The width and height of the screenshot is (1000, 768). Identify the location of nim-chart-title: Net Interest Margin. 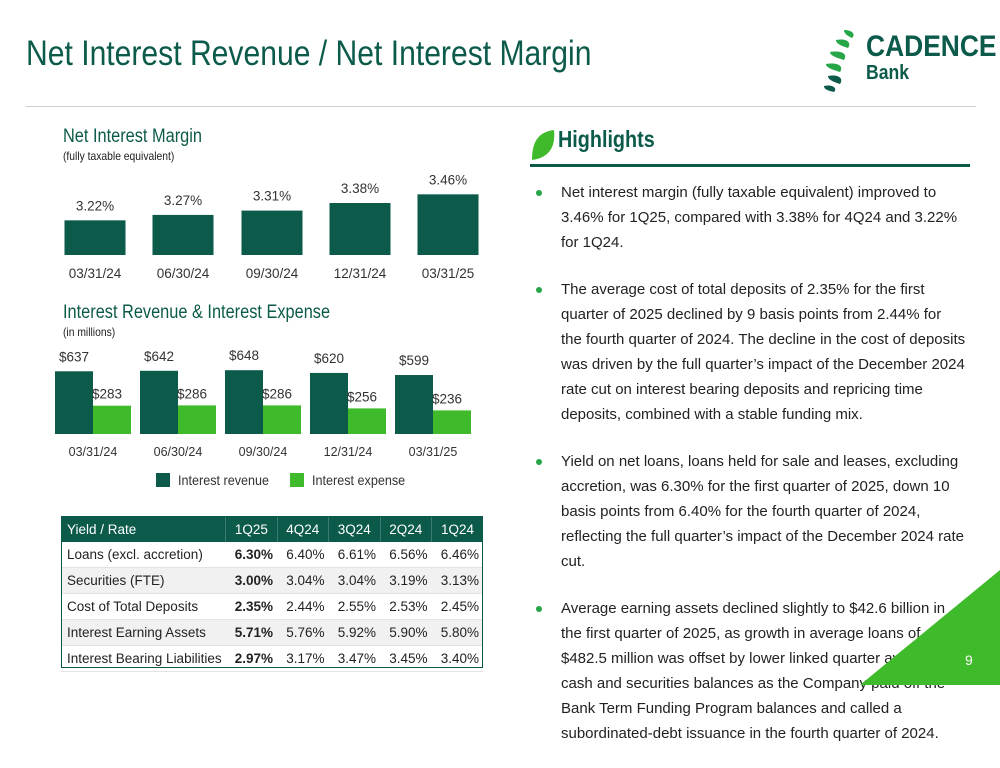
(132, 136).